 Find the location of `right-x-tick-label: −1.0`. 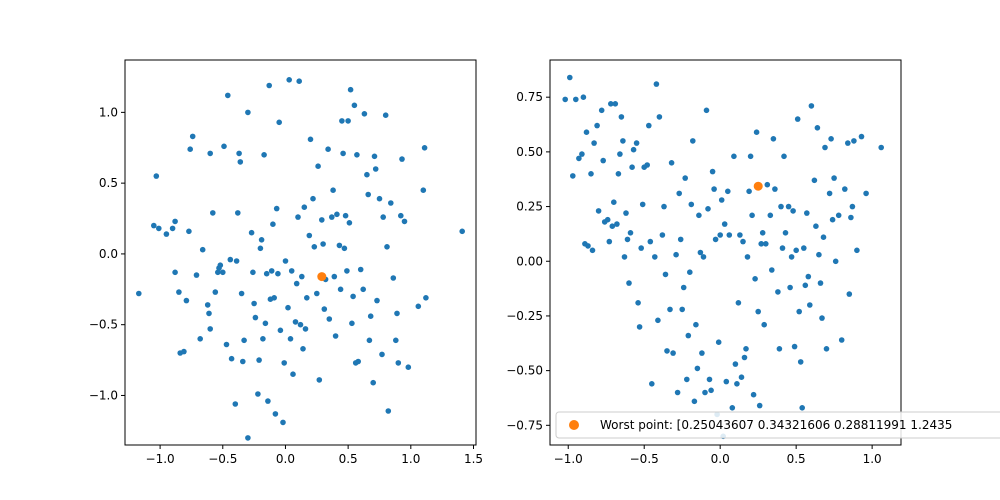

right-x-tick-label: −1.0 is located at coordinates (568, 459).